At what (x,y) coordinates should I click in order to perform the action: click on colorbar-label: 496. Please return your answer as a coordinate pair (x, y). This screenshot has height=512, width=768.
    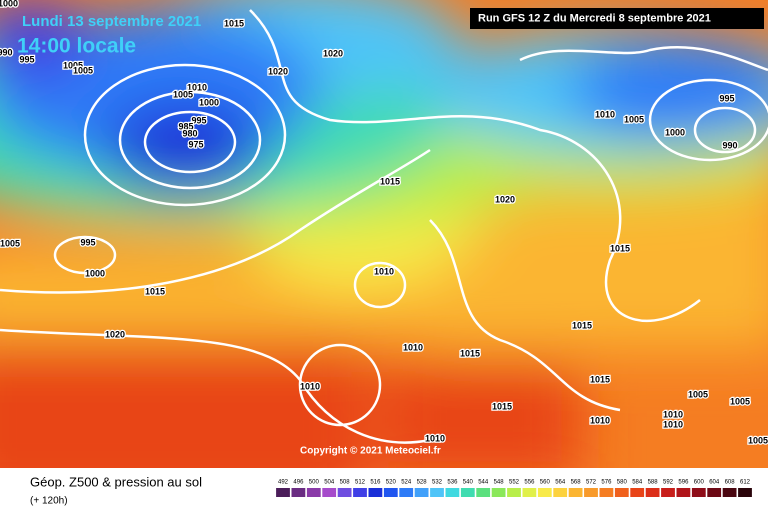
    Looking at the image, I should click on (298, 483).